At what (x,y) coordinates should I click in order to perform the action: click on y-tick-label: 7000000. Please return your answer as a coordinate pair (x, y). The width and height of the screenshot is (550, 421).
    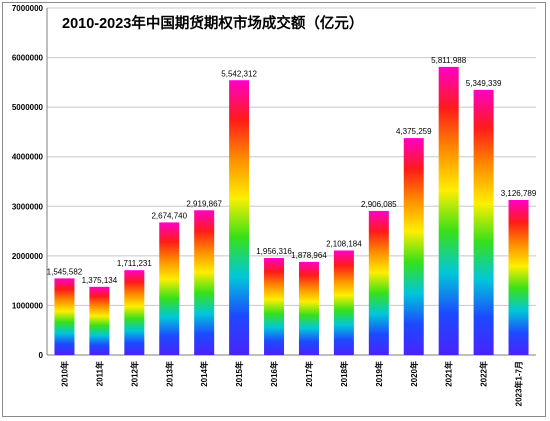
    Looking at the image, I should click on (28, 8).